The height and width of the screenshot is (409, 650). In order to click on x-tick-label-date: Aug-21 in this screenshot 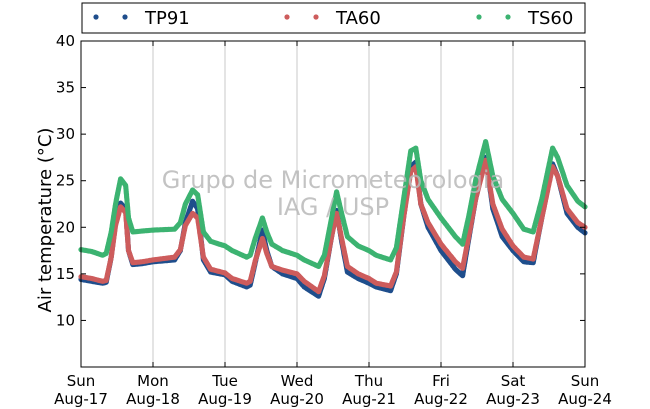, I will do `click(369, 399)`.